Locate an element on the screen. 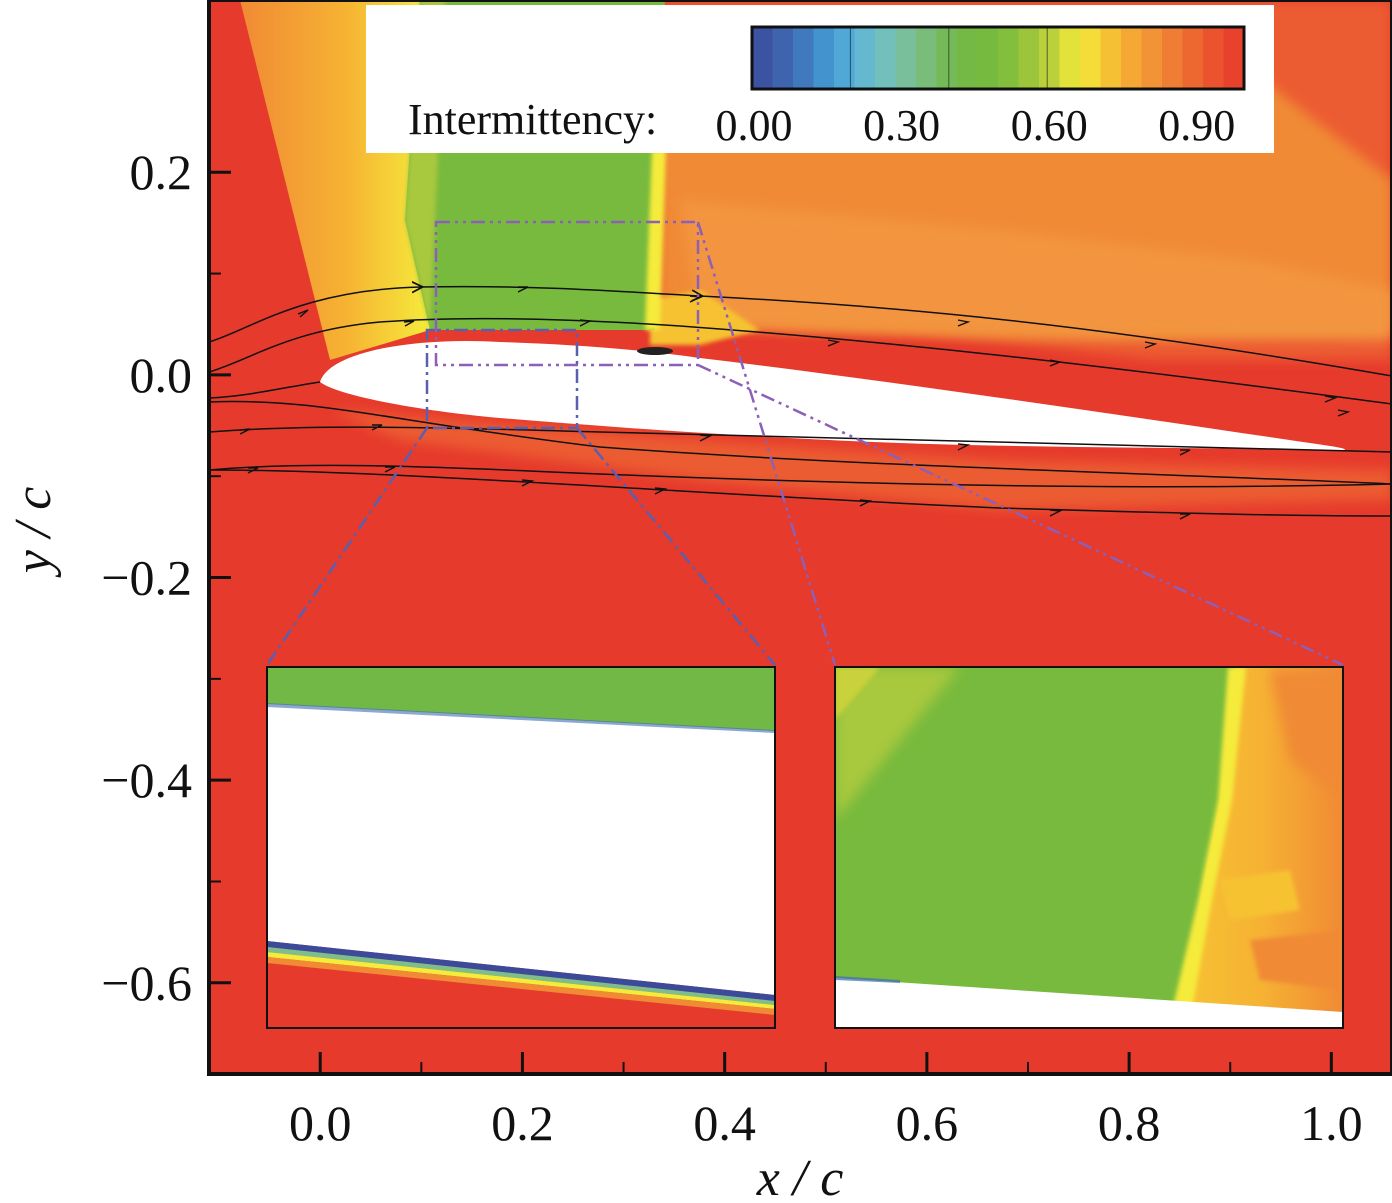 The width and height of the screenshot is (1392, 1203). y-tick-label: −0.2 is located at coordinates (146, 578).